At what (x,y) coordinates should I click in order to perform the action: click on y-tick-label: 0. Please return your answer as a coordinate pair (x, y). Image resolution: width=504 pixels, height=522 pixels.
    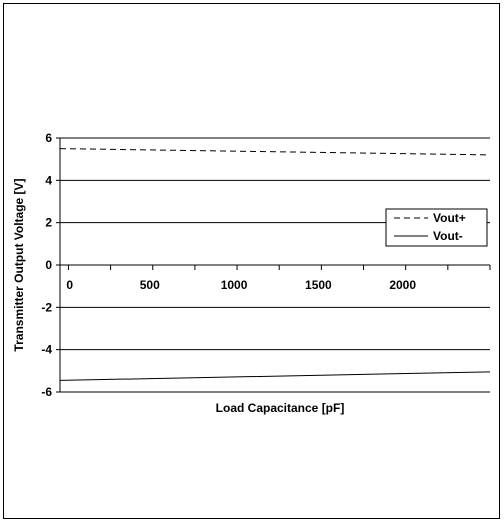
    Looking at the image, I should click on (48, 265).